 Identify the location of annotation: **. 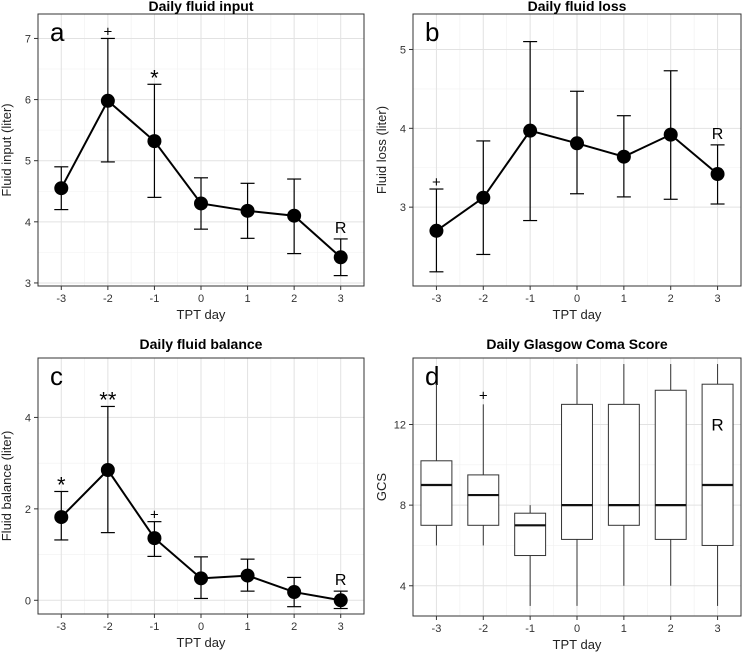
(108, 399).